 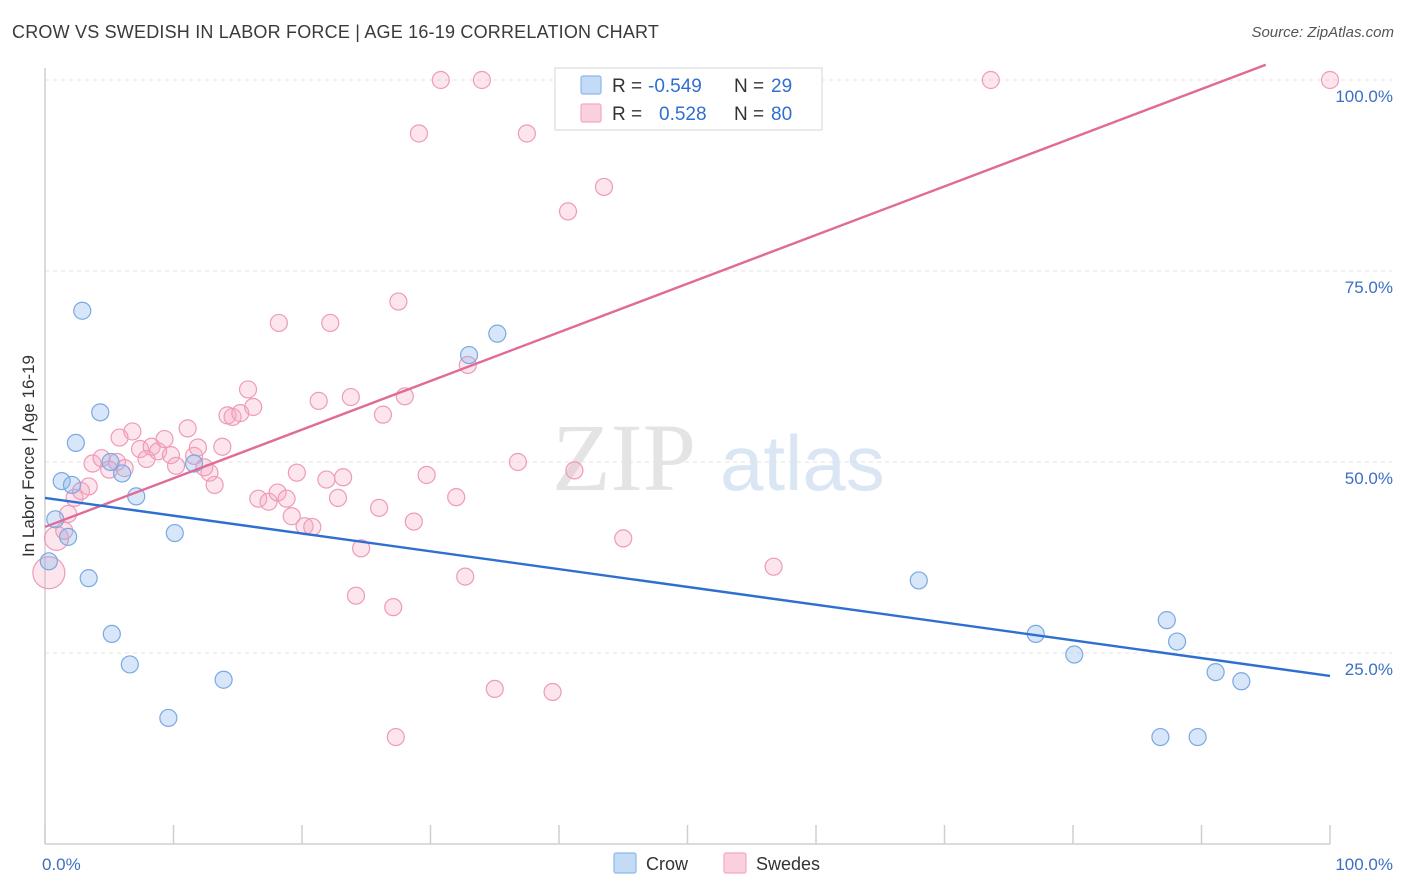 What do you see at coordinates (716, 863) in the screenshot?
I see `series-legend: Crow Swedes` at bounding box center [716, 863].